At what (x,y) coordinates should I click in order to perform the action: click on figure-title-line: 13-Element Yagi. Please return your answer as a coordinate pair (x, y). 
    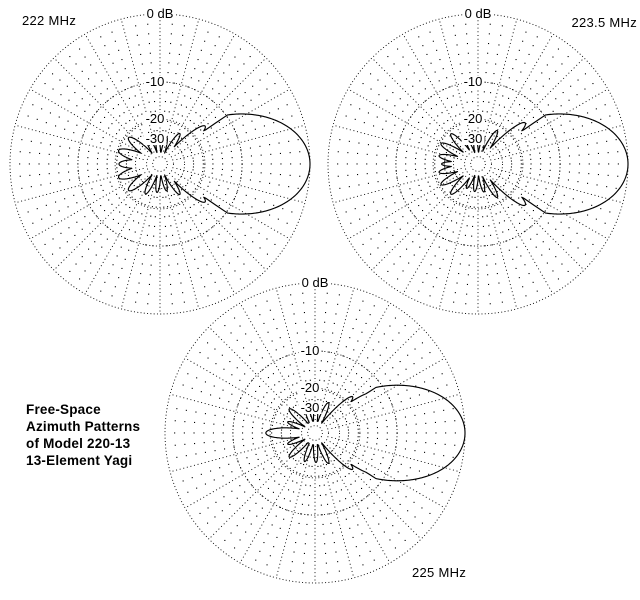
    Looking at the image, I should click on (79, 460).